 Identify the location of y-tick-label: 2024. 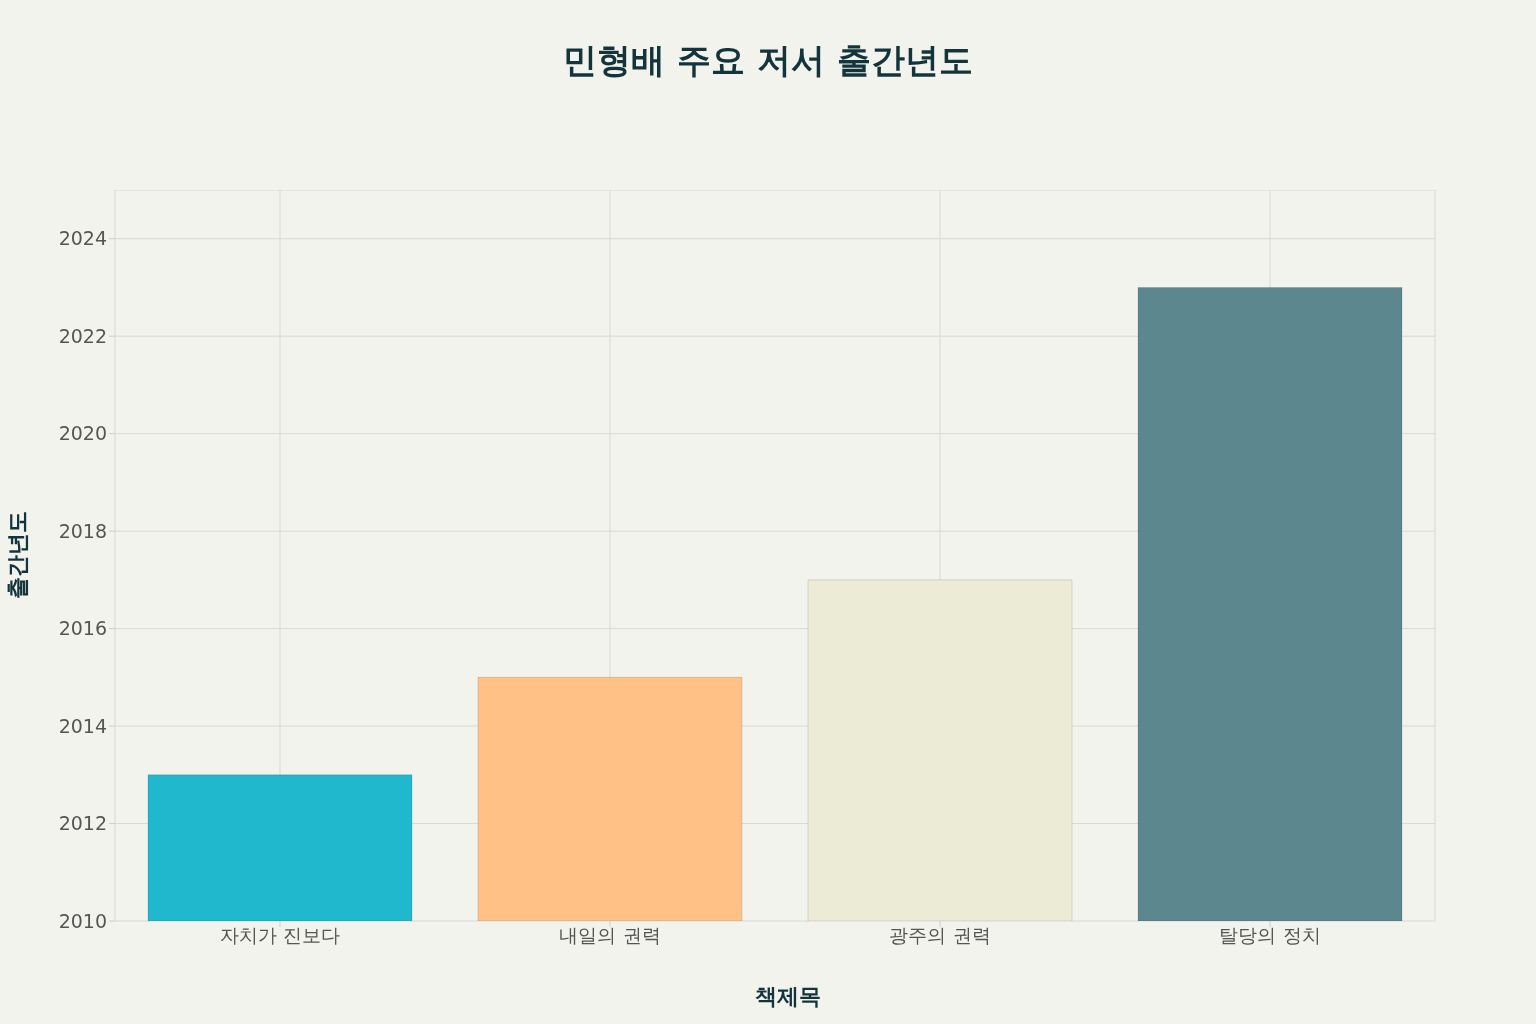
(82, 238).